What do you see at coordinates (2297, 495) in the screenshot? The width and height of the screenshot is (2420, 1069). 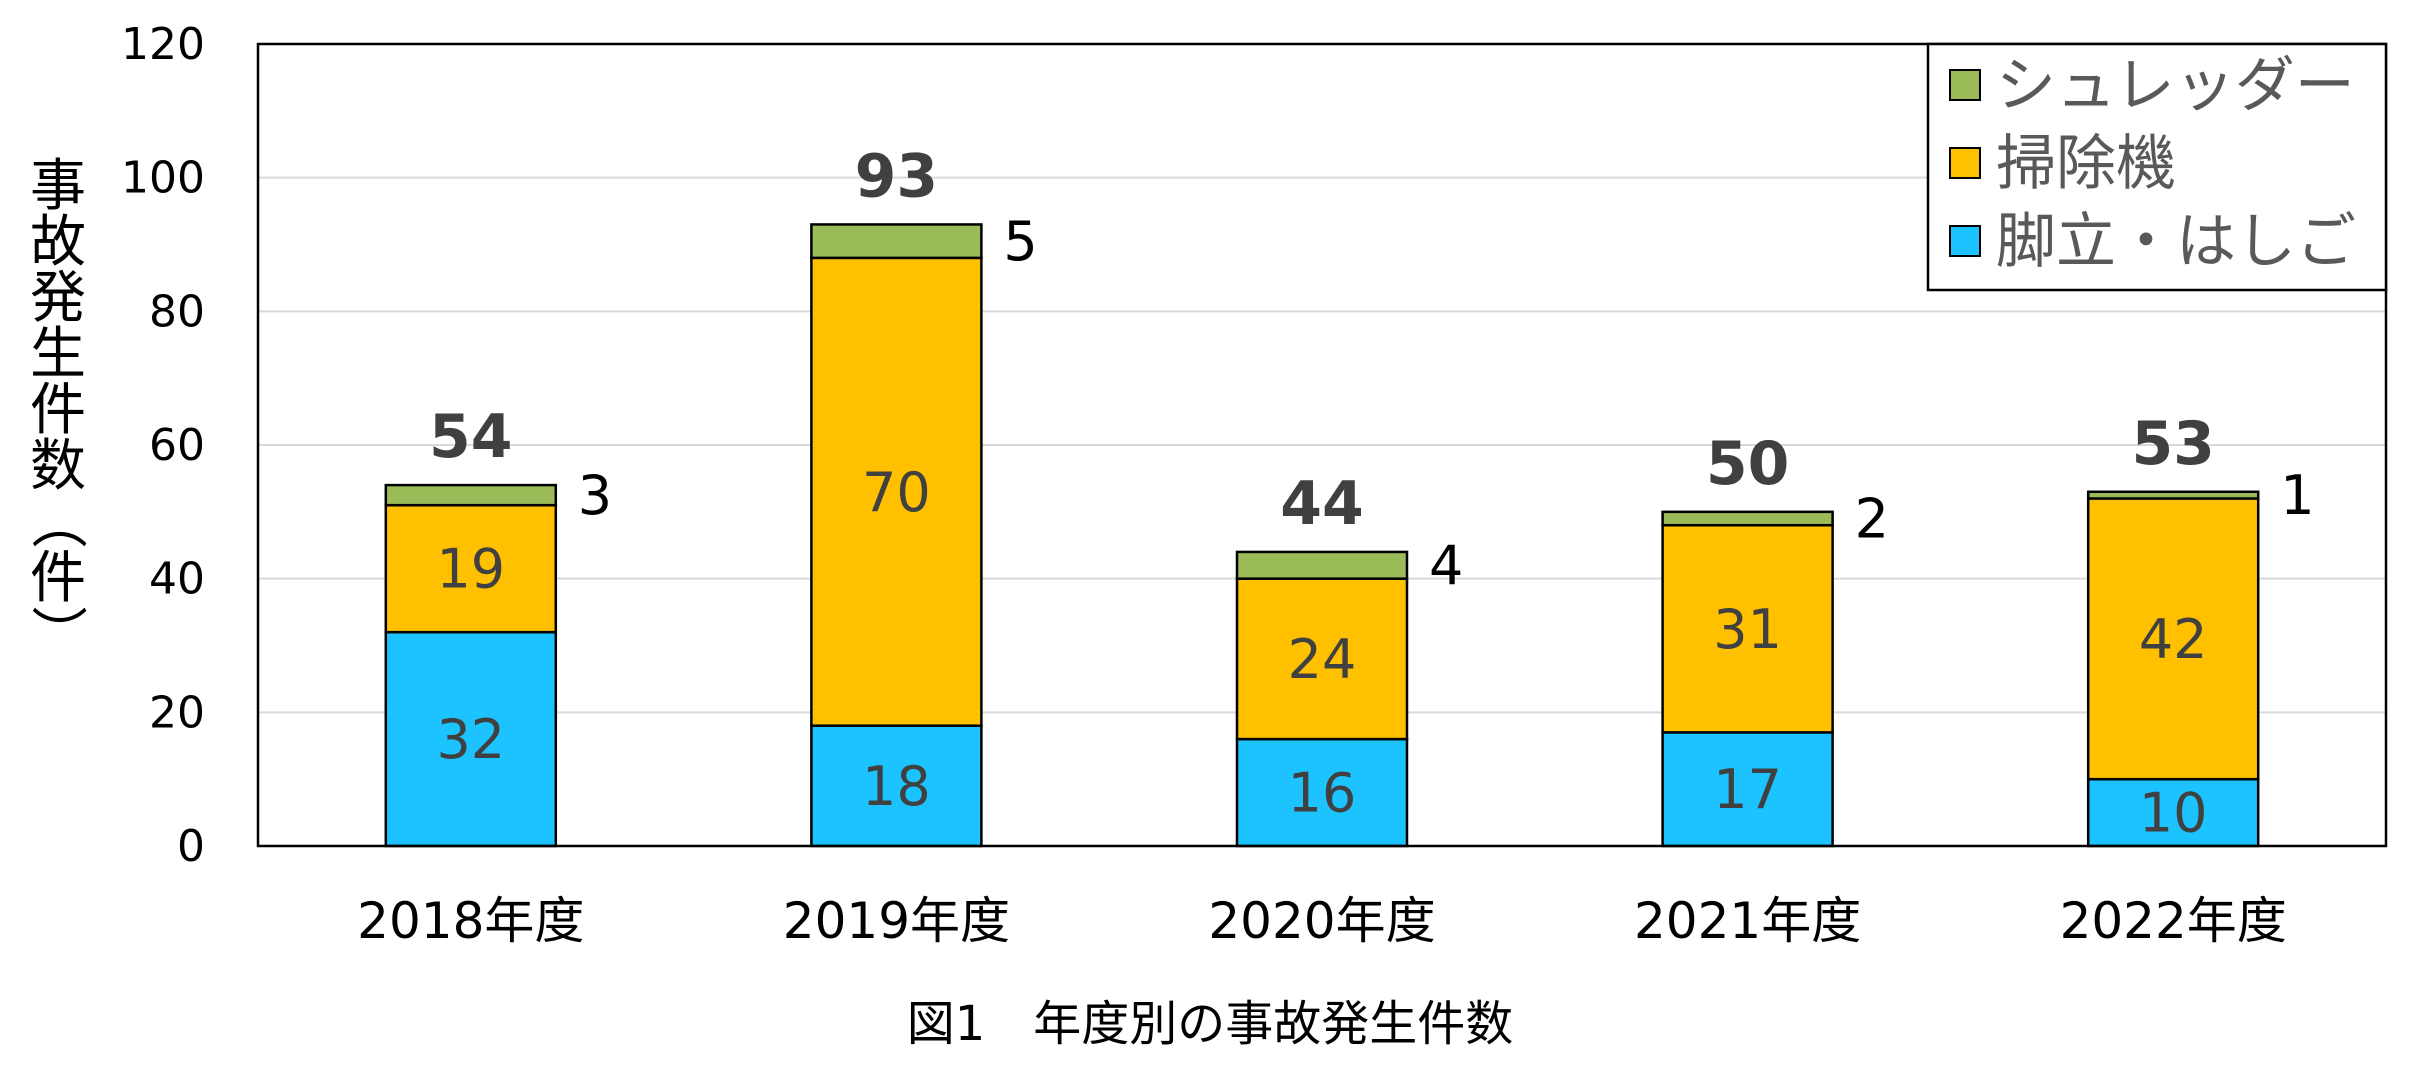 I see `segment-value-label: 1` at bounding box center [2297, 495].